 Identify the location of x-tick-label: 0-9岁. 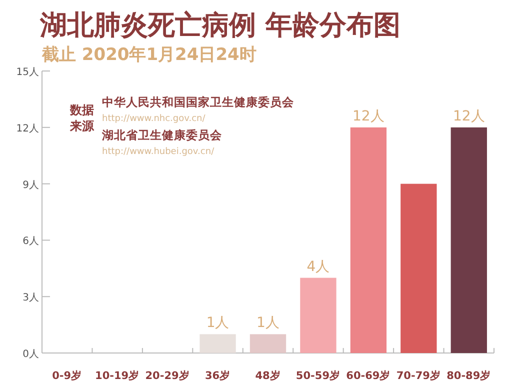
(67, 375).